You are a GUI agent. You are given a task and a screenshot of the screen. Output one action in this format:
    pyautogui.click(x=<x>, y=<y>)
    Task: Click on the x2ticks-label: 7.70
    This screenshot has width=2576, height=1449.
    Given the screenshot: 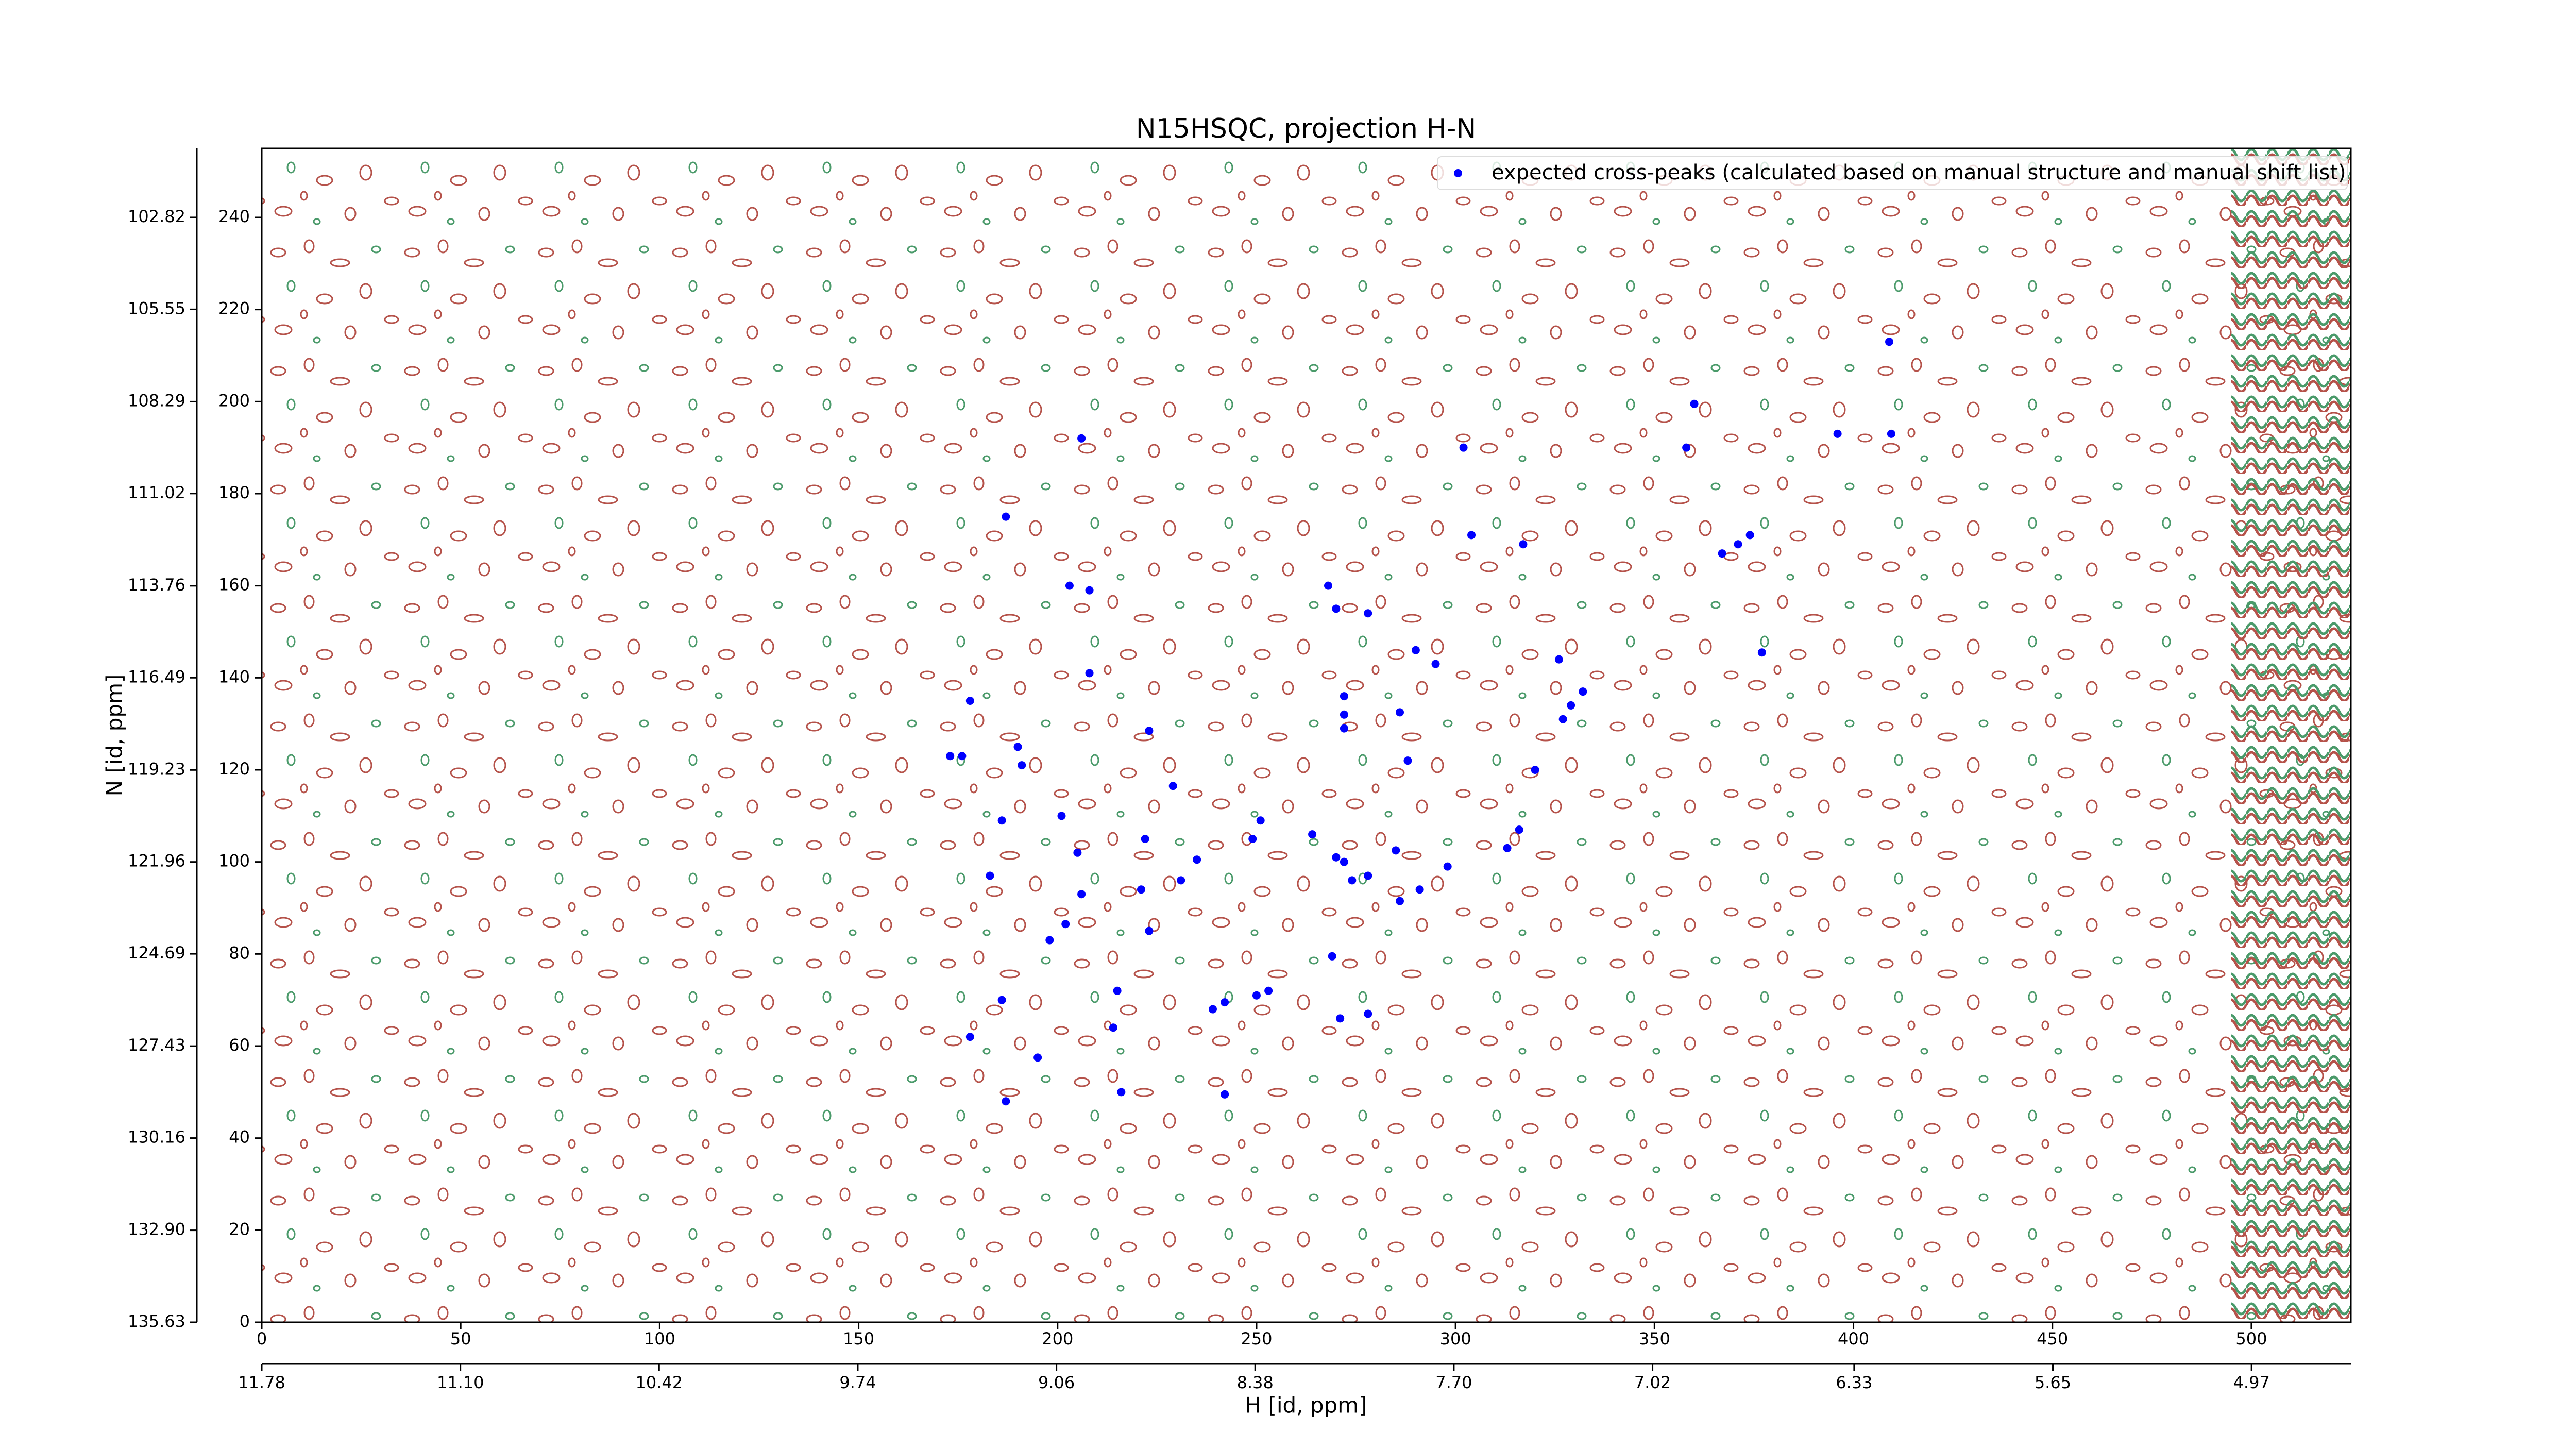 What is the action you would take?
    pyautogui.click(x=1453, y=1382)
    